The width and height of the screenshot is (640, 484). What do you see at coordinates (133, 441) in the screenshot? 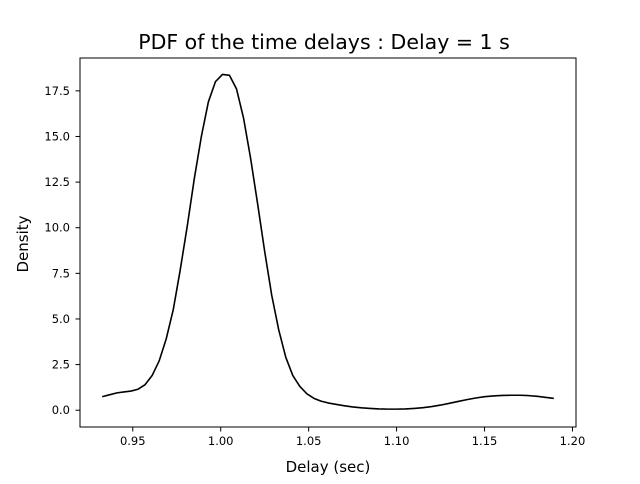
I see `x-tick-label: 0.95` at bounding box center [133, 441].